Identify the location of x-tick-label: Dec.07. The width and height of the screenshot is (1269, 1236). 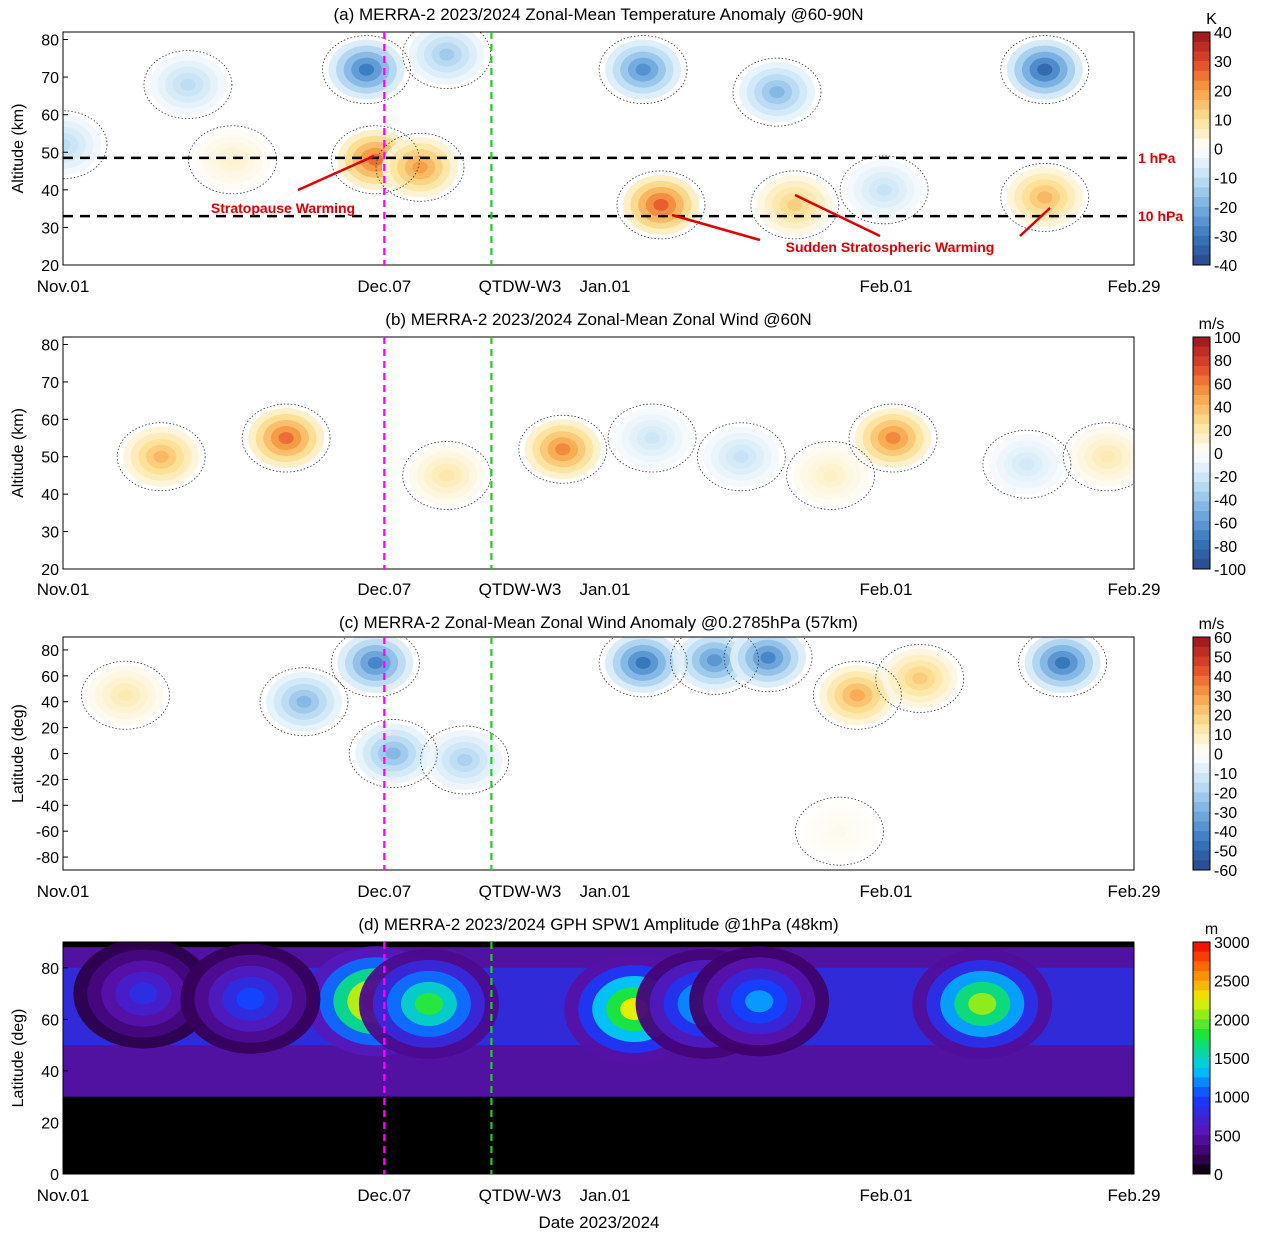
(384, 286).